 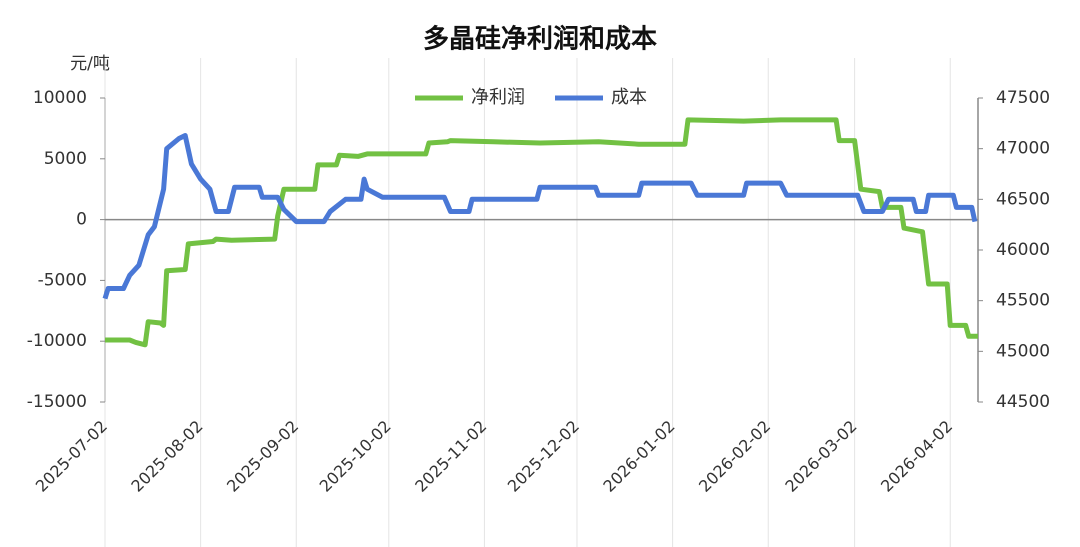 I want to click on y2-tick-label: 46500, so click(x=1023, y=199).